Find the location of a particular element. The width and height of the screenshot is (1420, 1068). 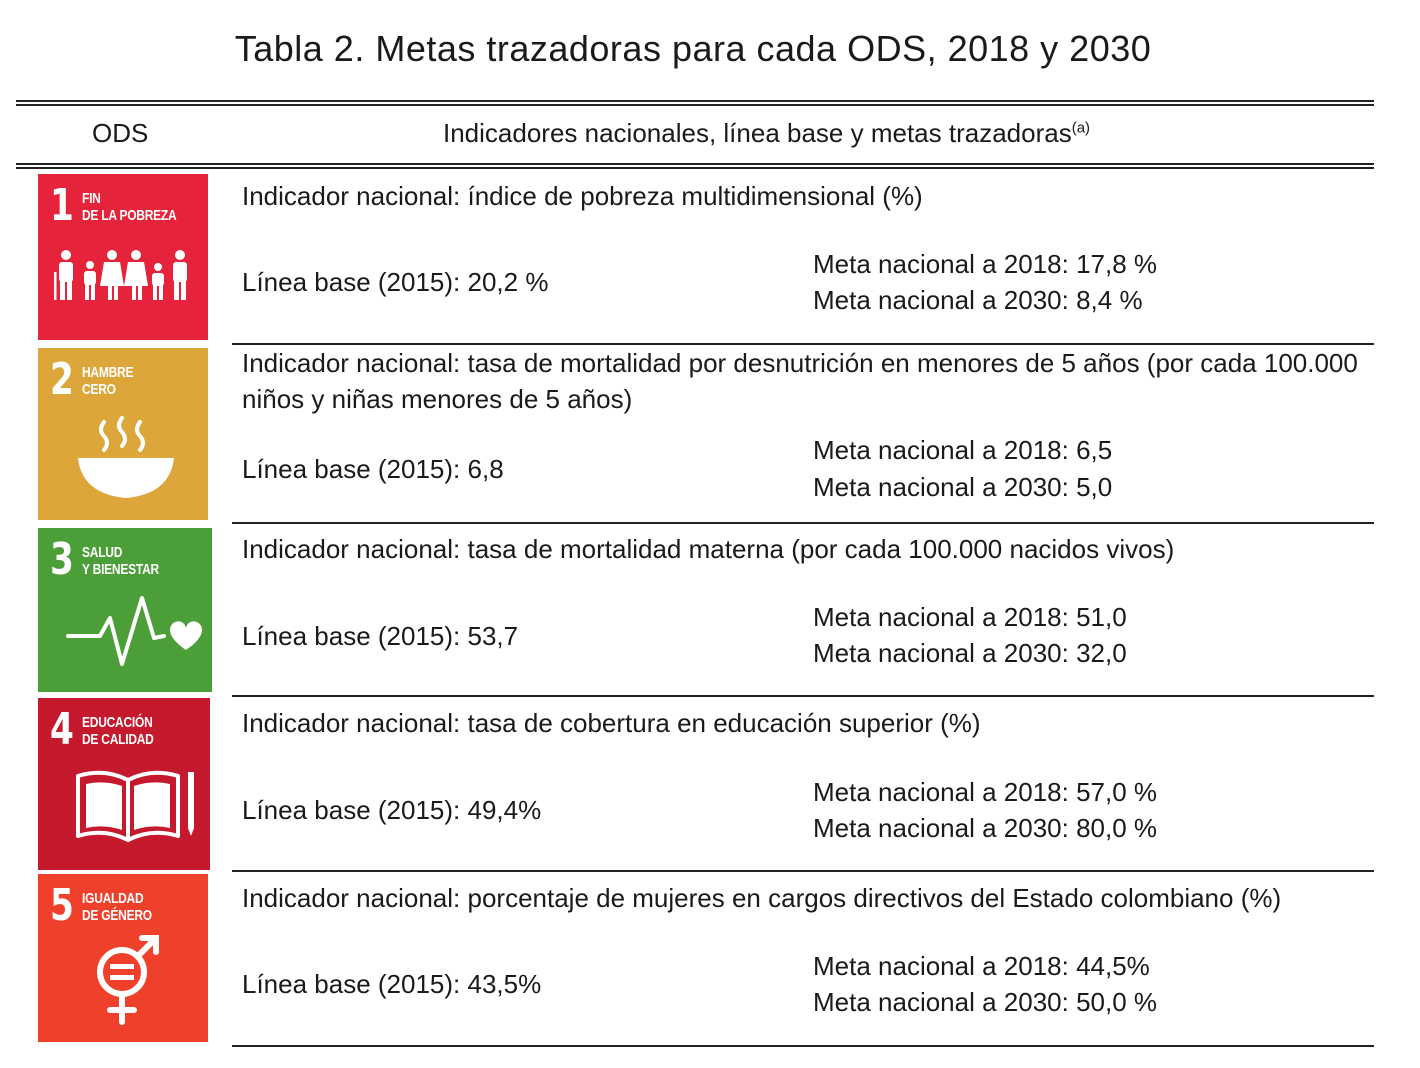

baseline-5: Línea base (2015): 43,5% is located at coordinates (391, 984).